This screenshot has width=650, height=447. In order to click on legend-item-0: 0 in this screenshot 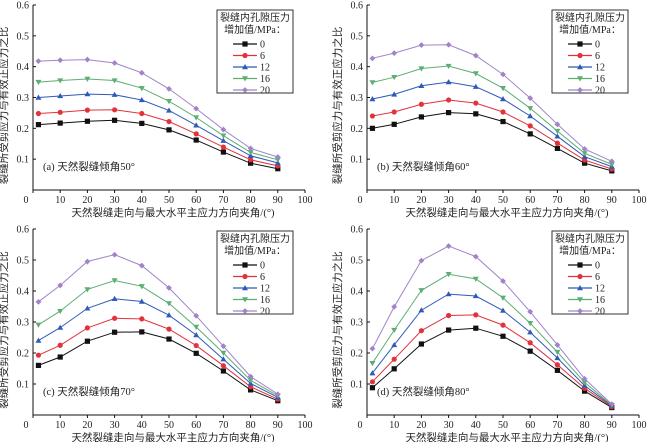, I will do `click(584, 45)`.